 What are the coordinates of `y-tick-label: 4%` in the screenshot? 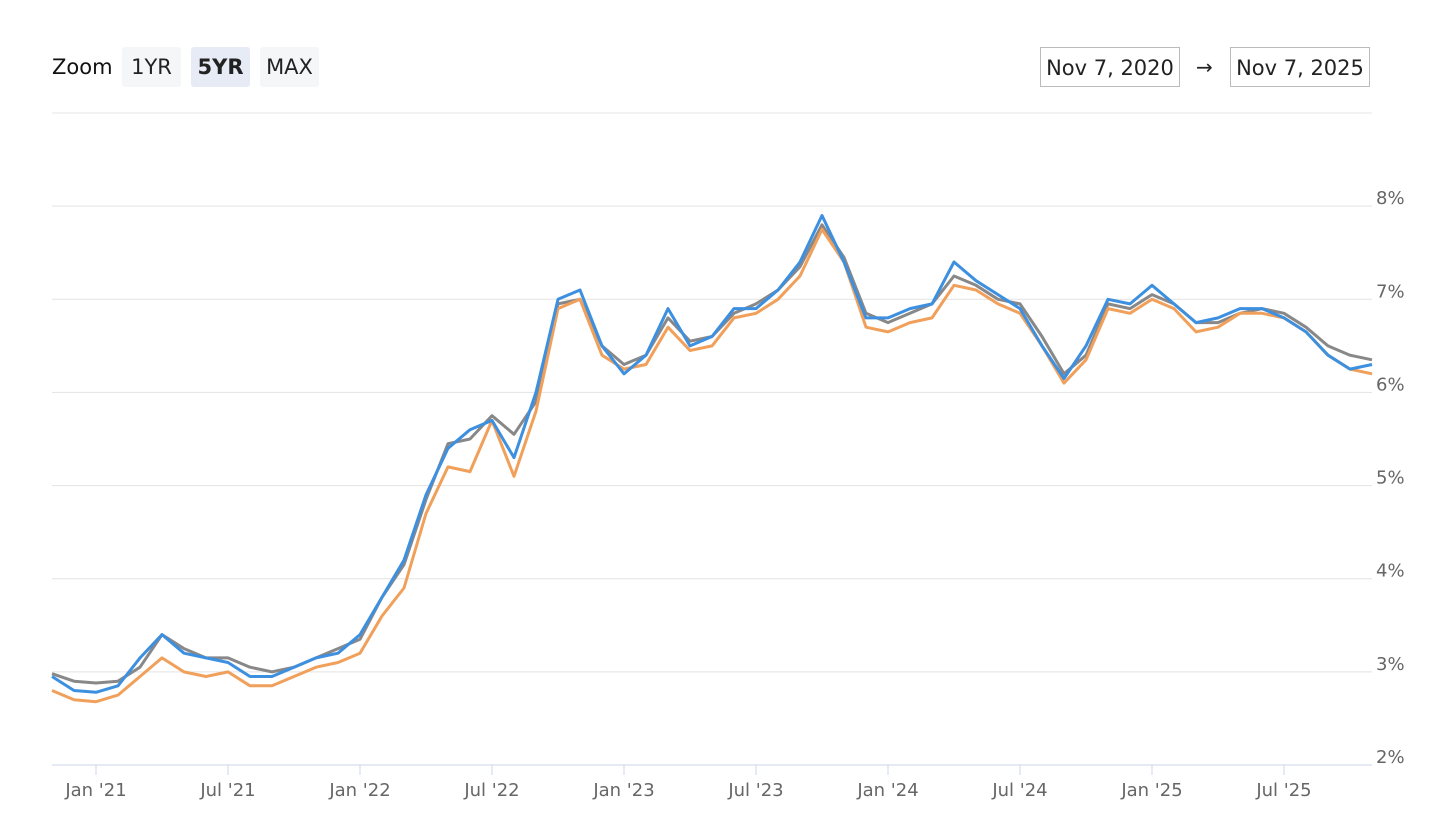 It's located at (1390, 571).